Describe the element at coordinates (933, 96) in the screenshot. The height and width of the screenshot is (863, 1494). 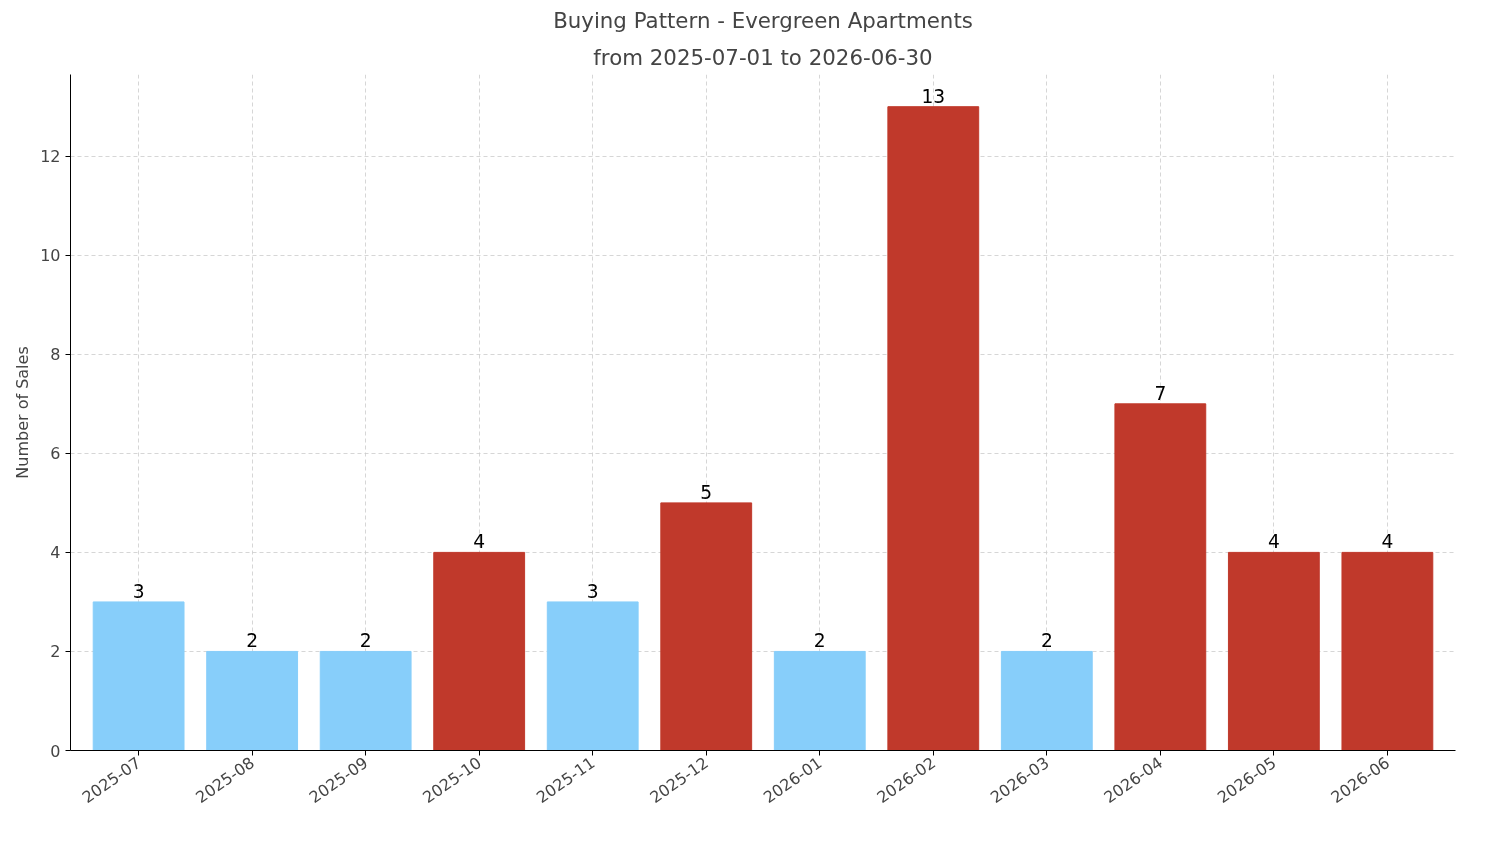
I see `data-label: 13` at that location.